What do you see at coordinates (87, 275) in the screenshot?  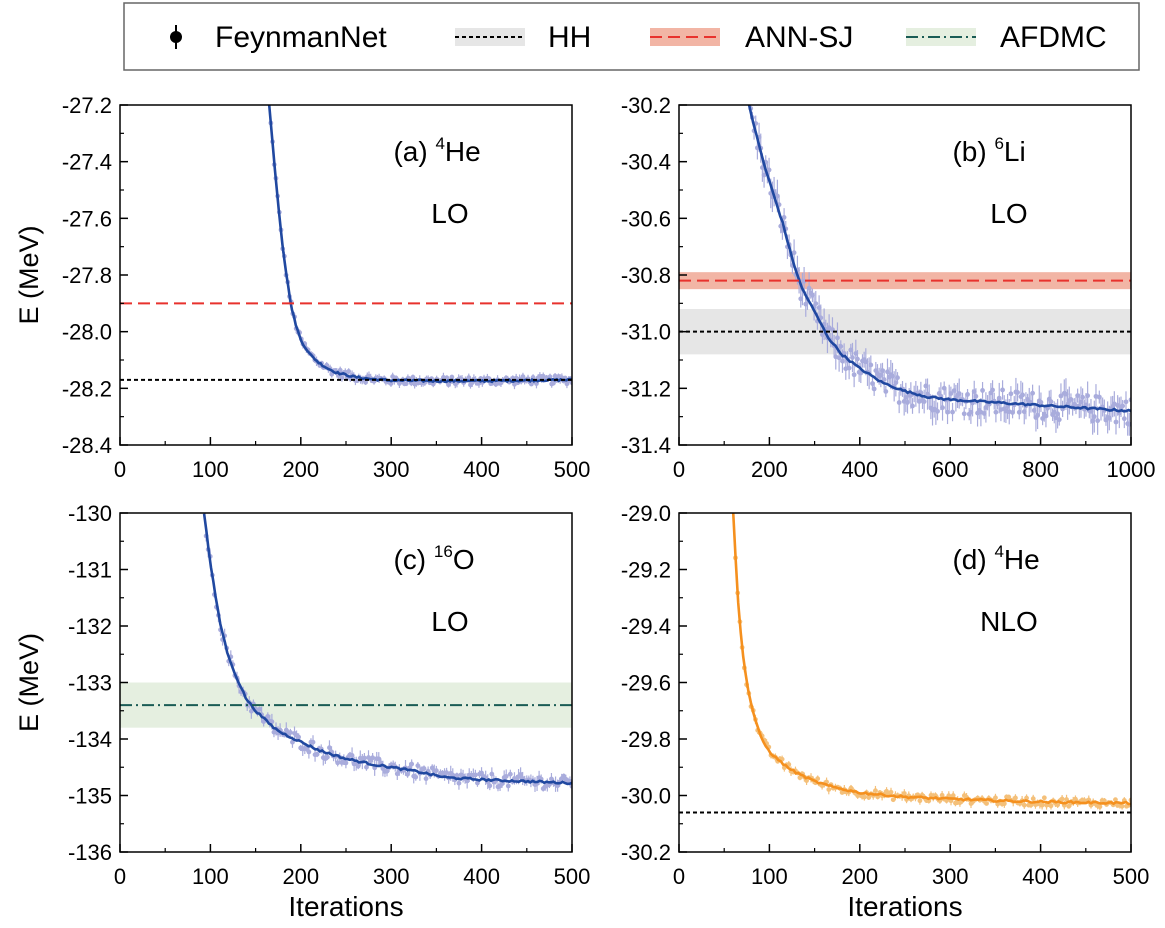 I see `y-tick-label: -27.8` at bounding box center [87, 275].